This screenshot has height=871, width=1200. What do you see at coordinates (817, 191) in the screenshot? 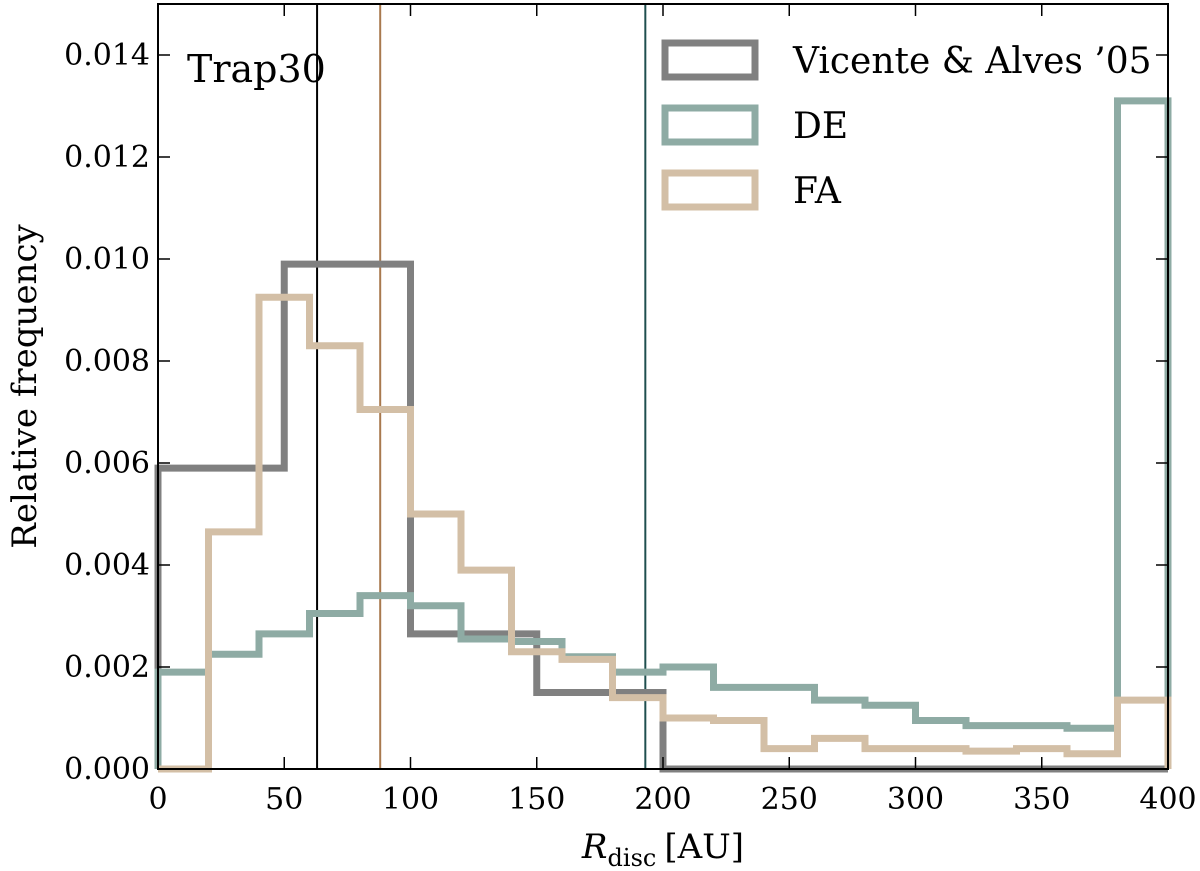
I see `legend-label-2: FA` at bounding box center [817, 191].